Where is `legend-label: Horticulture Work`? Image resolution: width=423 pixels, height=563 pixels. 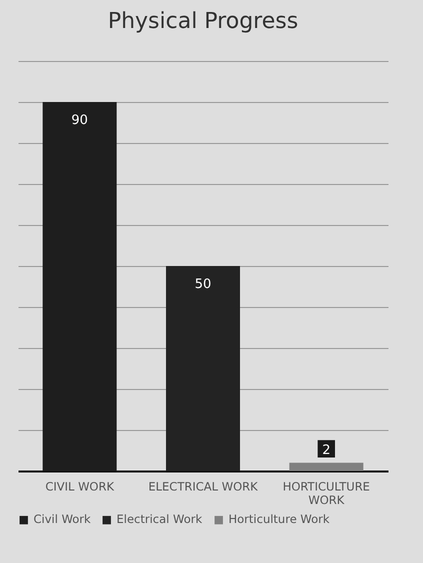 legend-label: Horticulture Work is located at coordinates (279, 519).